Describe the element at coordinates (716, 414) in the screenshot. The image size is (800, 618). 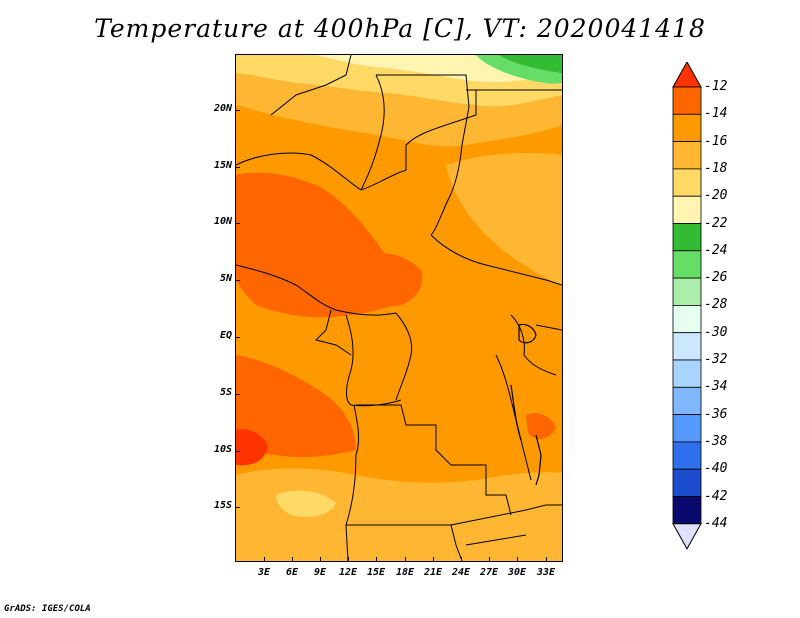
I see `colorbar-label: -36` at that location.